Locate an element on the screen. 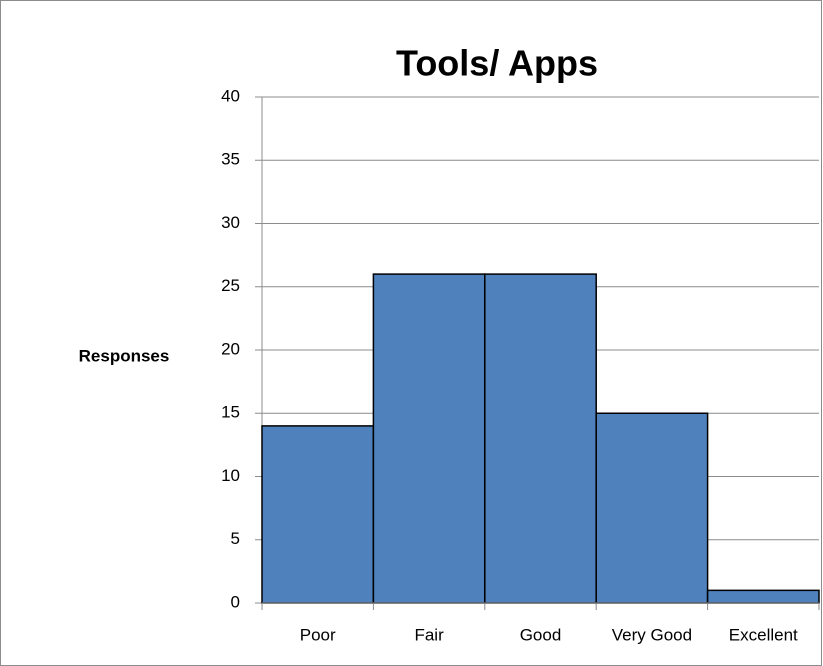 The width and height of the screenshot is (823, 666). y-tick-label: 25 is located at coordinates (230, 285).